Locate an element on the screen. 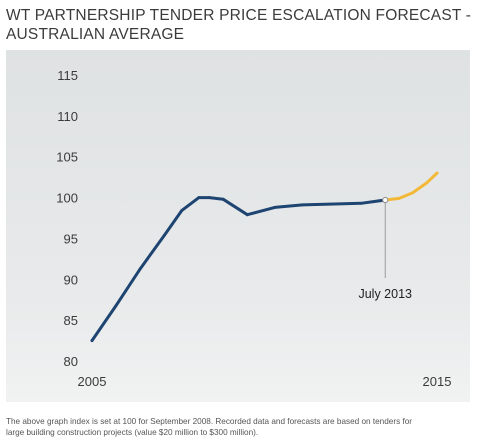 Image resolution: width=501 pixels, height=448 pixels. y-tick-label: 85 is located at coordinates (71, 320).